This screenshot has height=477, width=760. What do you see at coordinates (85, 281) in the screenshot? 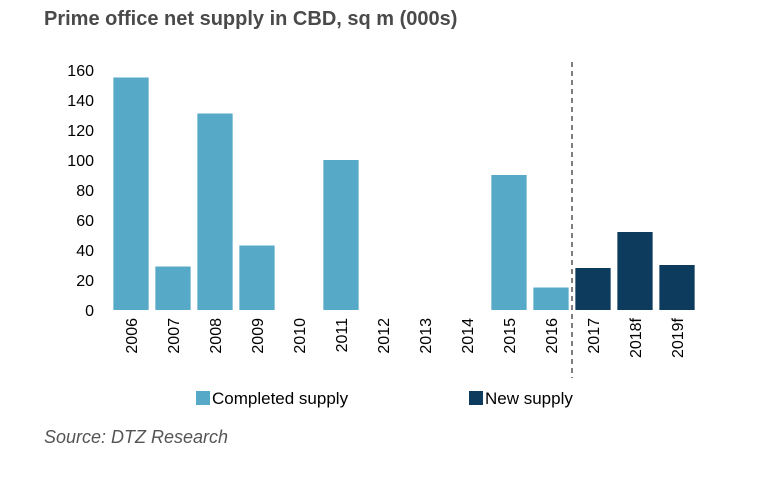
I see `y-tick-label: 20` at bounding box center [85, 281].